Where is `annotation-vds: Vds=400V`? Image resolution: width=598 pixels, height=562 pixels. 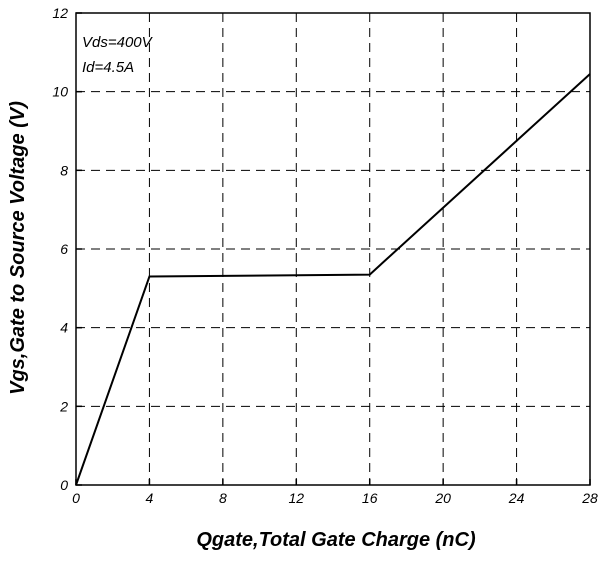 annotation-vds: Vds=400V is located at coordinates (118, 42).